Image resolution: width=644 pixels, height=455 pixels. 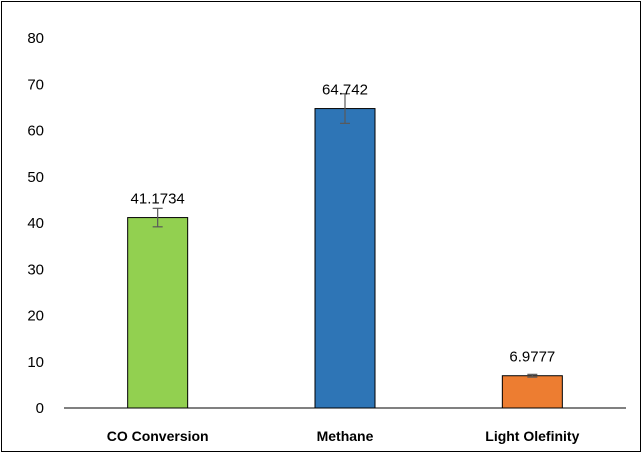 I want to click on y-tick-label-20: 20, so click(x=35, y=316).